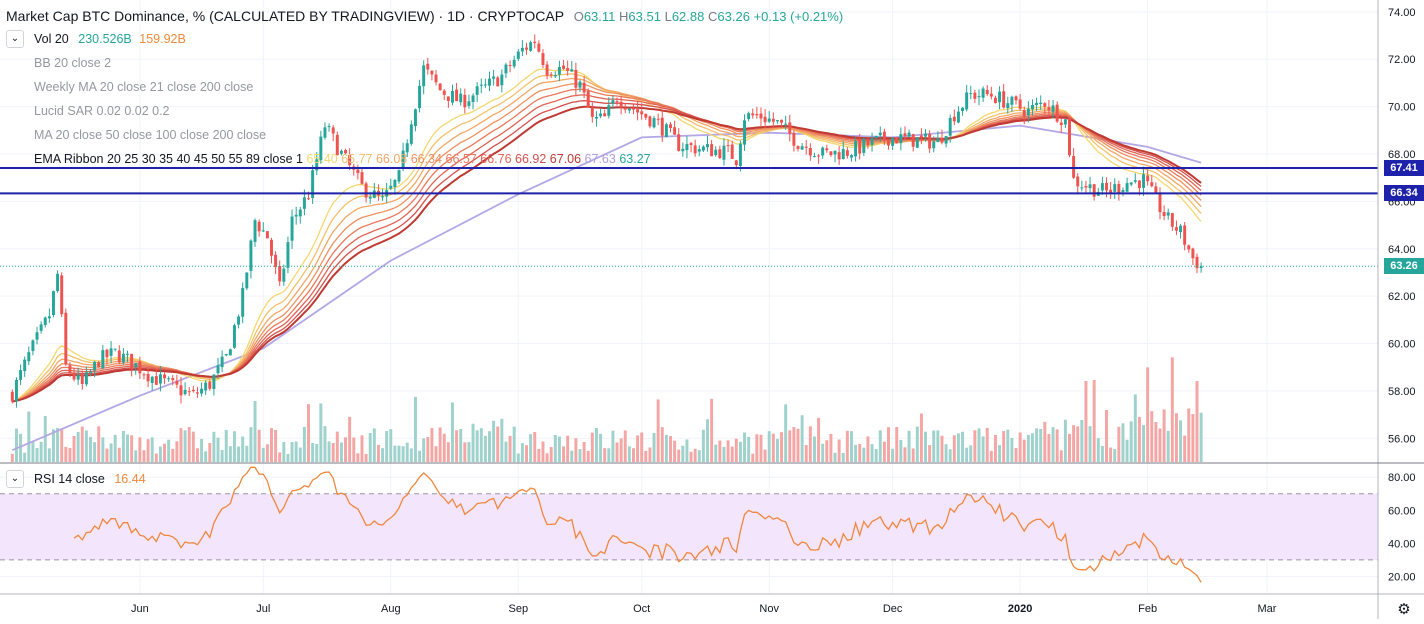 The height and width of the screenshot is (624, 1424). I want to click on indicator-rsi: RSI 14 close 16.44, so click(90, 479).